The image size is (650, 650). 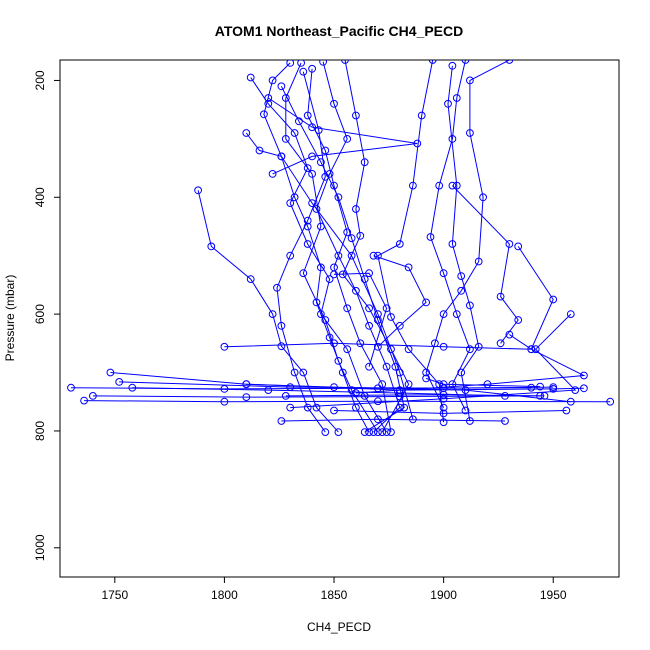 I want to click on x-tick-label: 1750, so click(x=114, y=595).